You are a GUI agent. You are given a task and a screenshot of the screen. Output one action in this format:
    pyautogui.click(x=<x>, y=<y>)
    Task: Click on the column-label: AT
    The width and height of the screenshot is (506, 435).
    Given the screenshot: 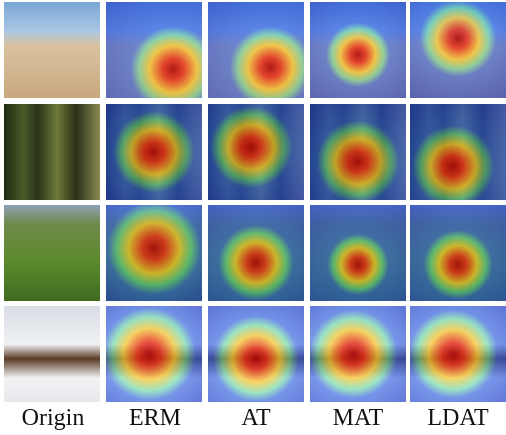 What is the action you would take?
    pyautogui.click(x=256, y=418)
    